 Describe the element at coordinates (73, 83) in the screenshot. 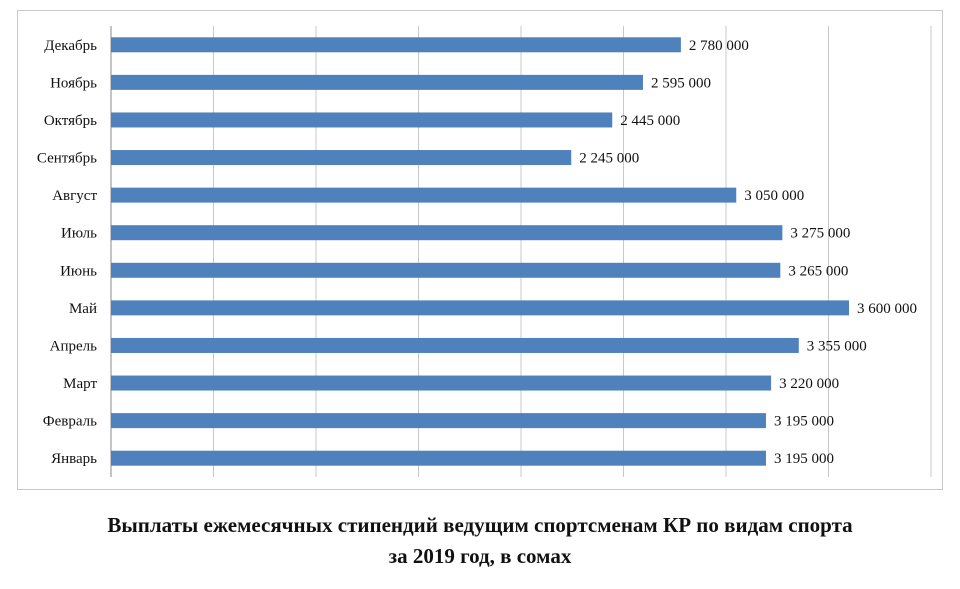

I see `category-label: Ноябрь` at that location.